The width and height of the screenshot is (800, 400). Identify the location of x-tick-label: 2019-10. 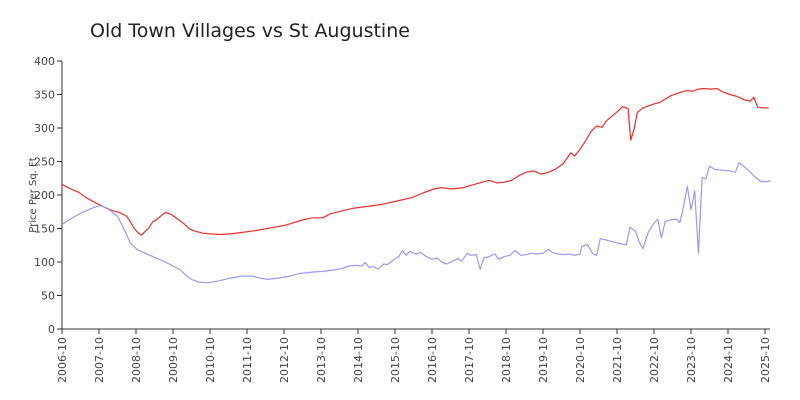
(543, 360).